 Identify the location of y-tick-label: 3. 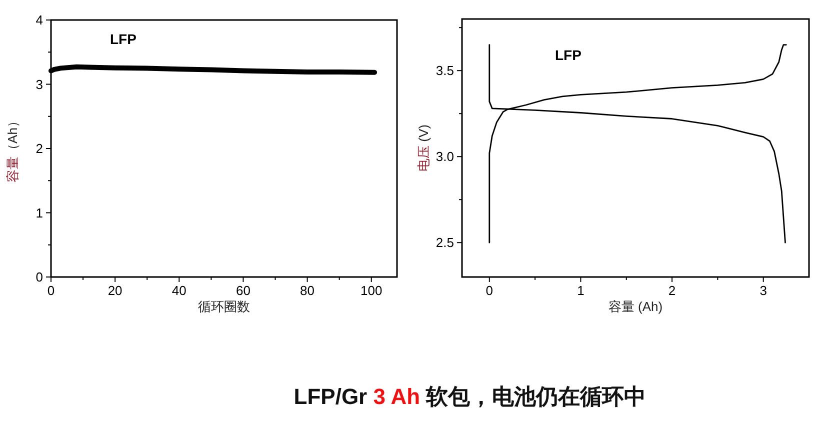
(39, 84).